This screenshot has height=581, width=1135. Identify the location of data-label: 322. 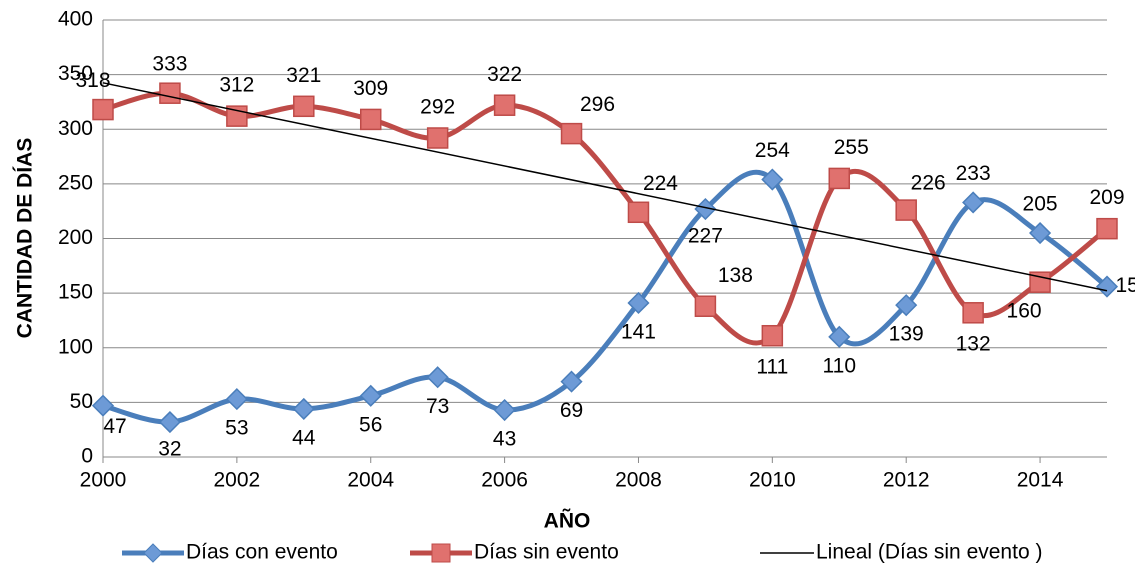
(504, 74).